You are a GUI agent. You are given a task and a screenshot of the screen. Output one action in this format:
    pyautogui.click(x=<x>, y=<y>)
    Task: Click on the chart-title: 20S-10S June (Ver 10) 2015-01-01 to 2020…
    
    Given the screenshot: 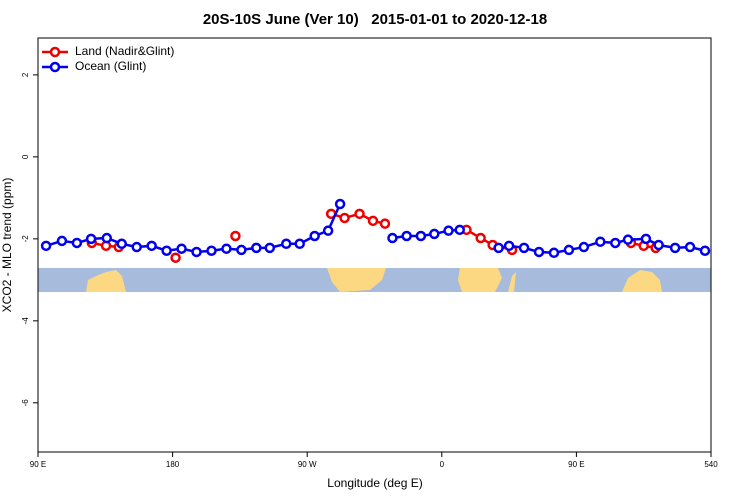 What is the action you would take?
    pyautogui.click(x=375, y=19)
    